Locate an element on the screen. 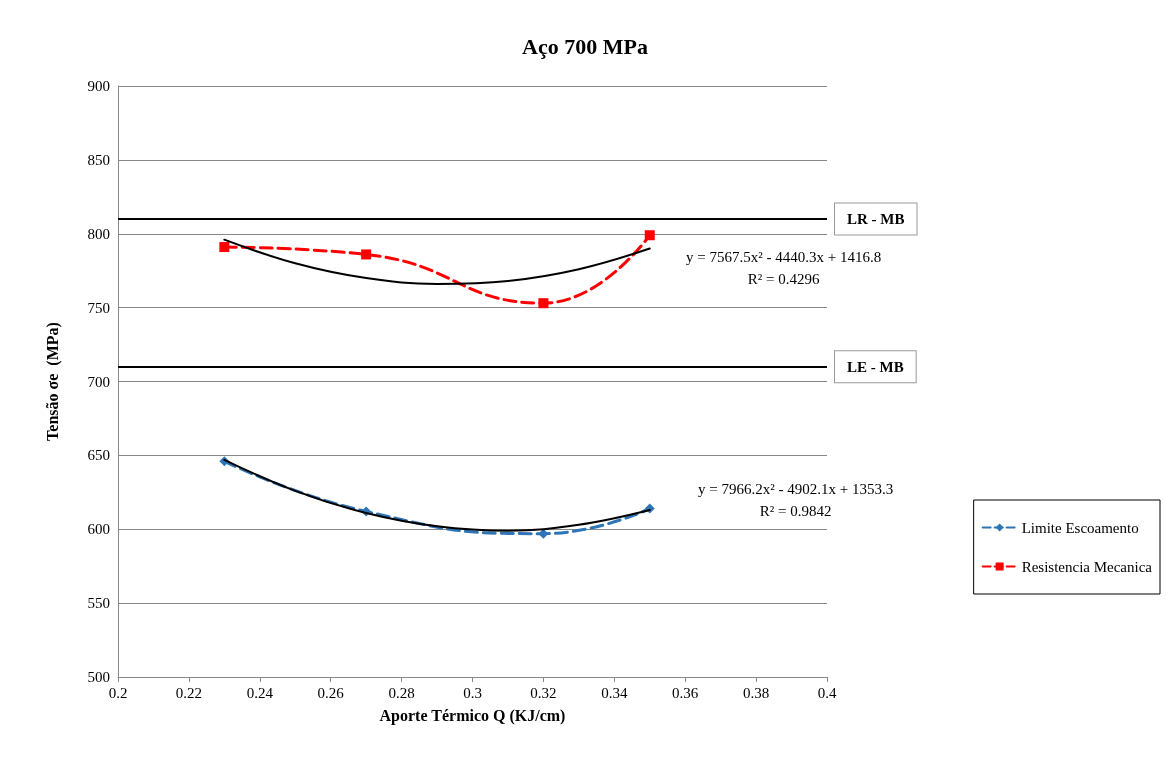  y-tick-label: 800 is located at coordinates (98, 233).